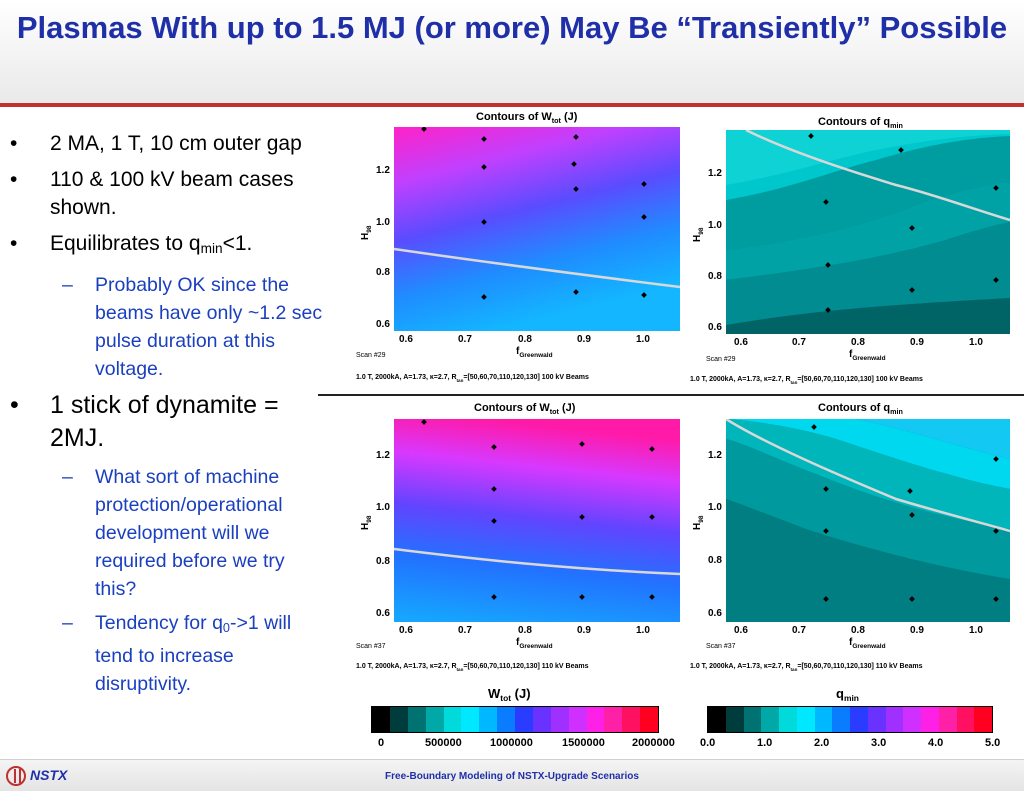 This screenshot has height=791, width=1024. What do you see at coordinates (868, 232) in the screenshot?
I see `contour-plot-qmin-top` at bounding box center [868, 232].